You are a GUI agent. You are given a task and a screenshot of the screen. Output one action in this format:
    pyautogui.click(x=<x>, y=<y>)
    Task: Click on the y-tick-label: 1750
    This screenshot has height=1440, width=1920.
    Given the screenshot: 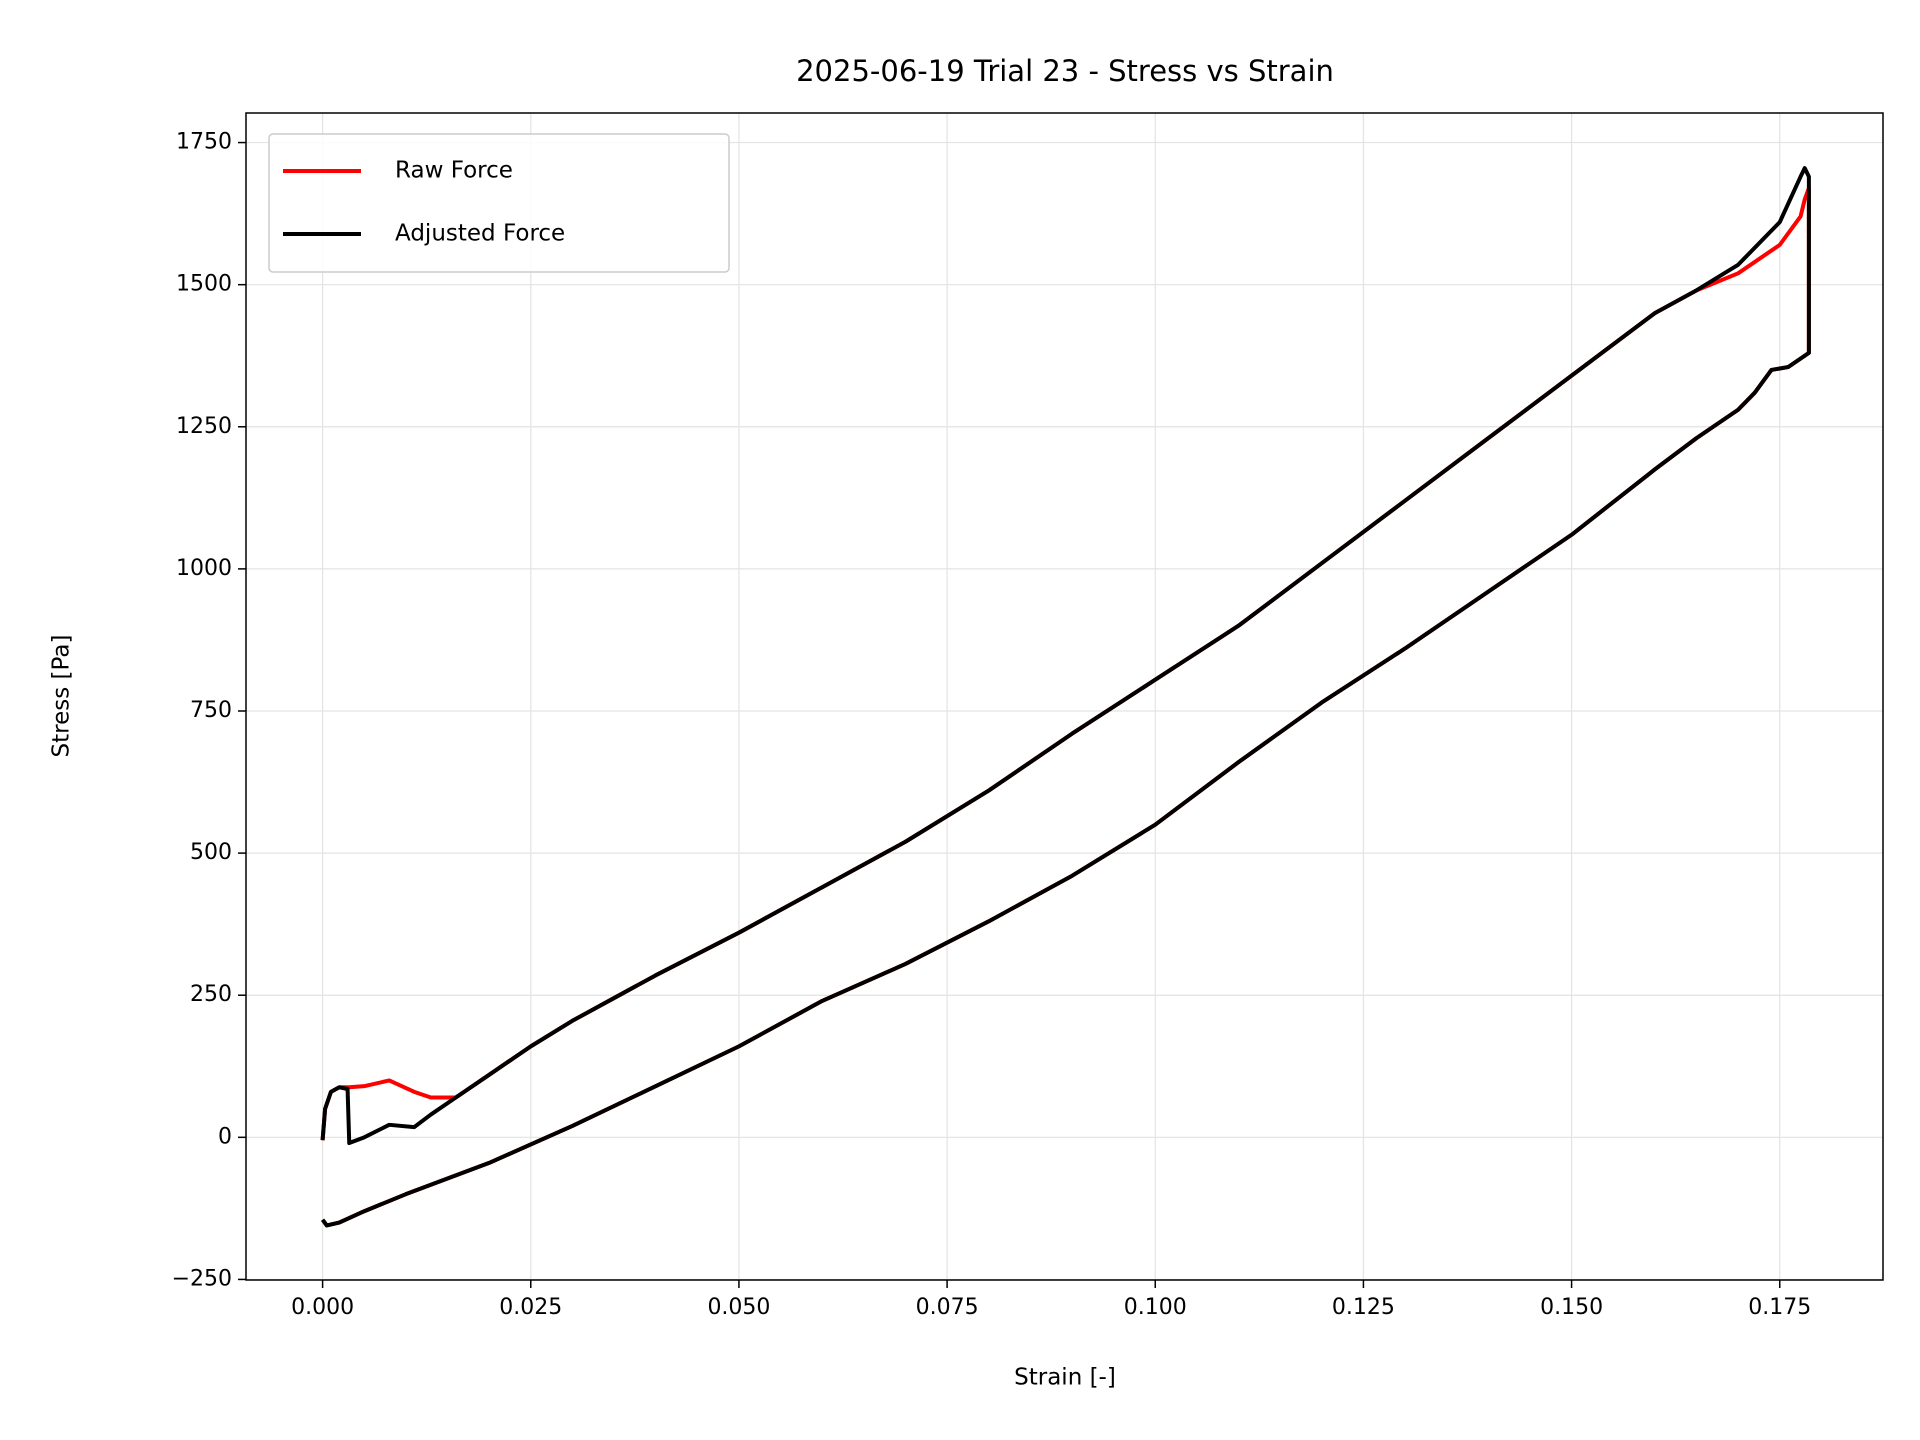 What is the action you would take?
    pyautogui.click(x=204, y=142)
    